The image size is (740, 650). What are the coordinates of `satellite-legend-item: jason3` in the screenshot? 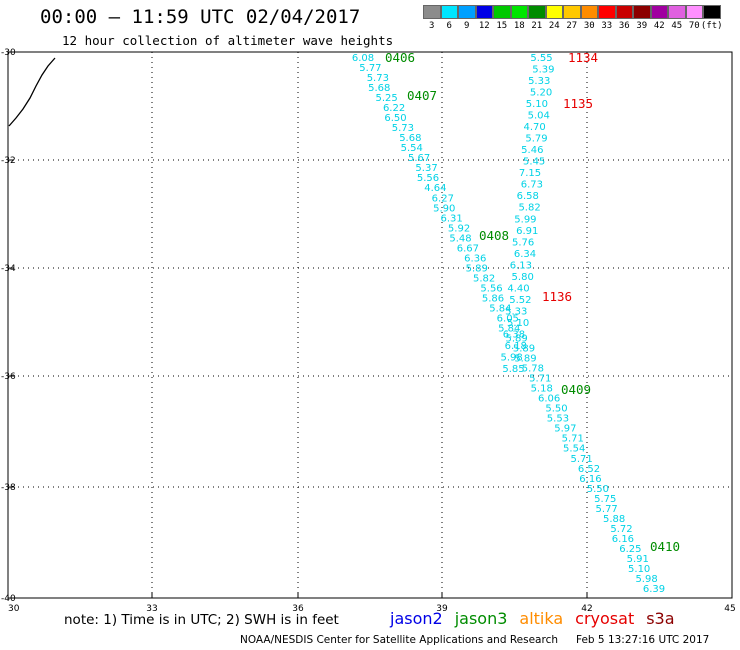 It's located at (481, 618).